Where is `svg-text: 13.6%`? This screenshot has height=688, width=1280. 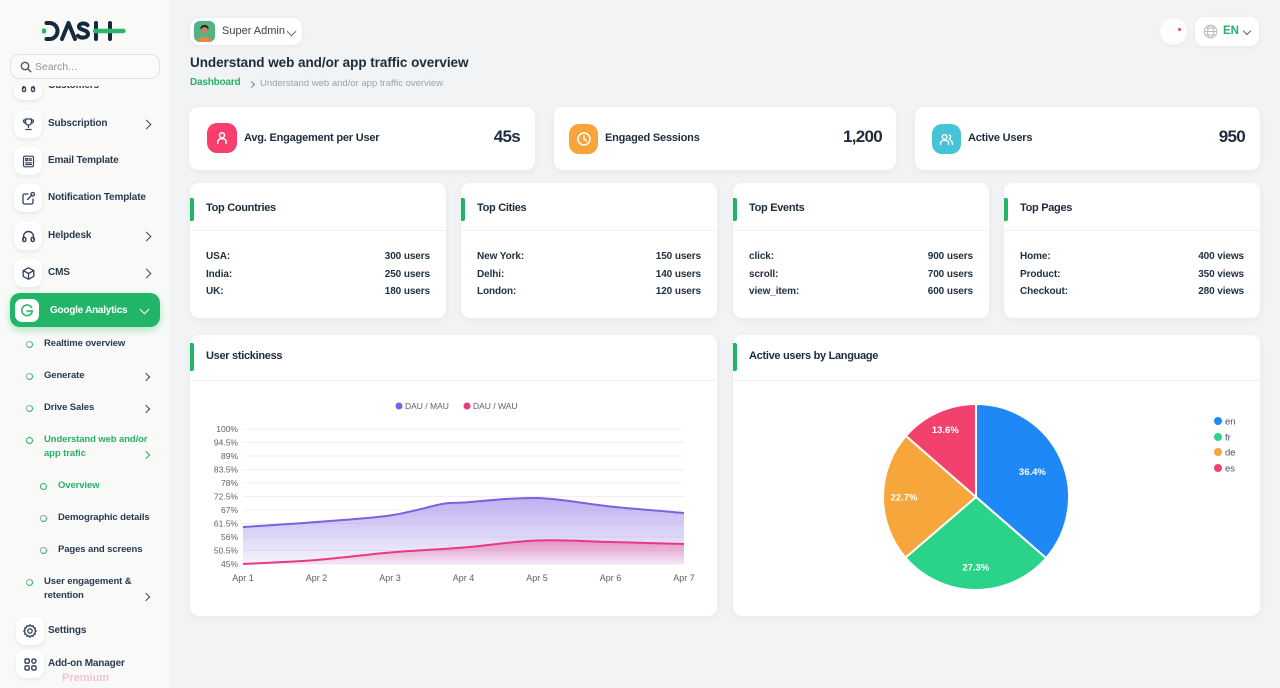 svg-text: 13.6% is located at coordinates (945, 430).